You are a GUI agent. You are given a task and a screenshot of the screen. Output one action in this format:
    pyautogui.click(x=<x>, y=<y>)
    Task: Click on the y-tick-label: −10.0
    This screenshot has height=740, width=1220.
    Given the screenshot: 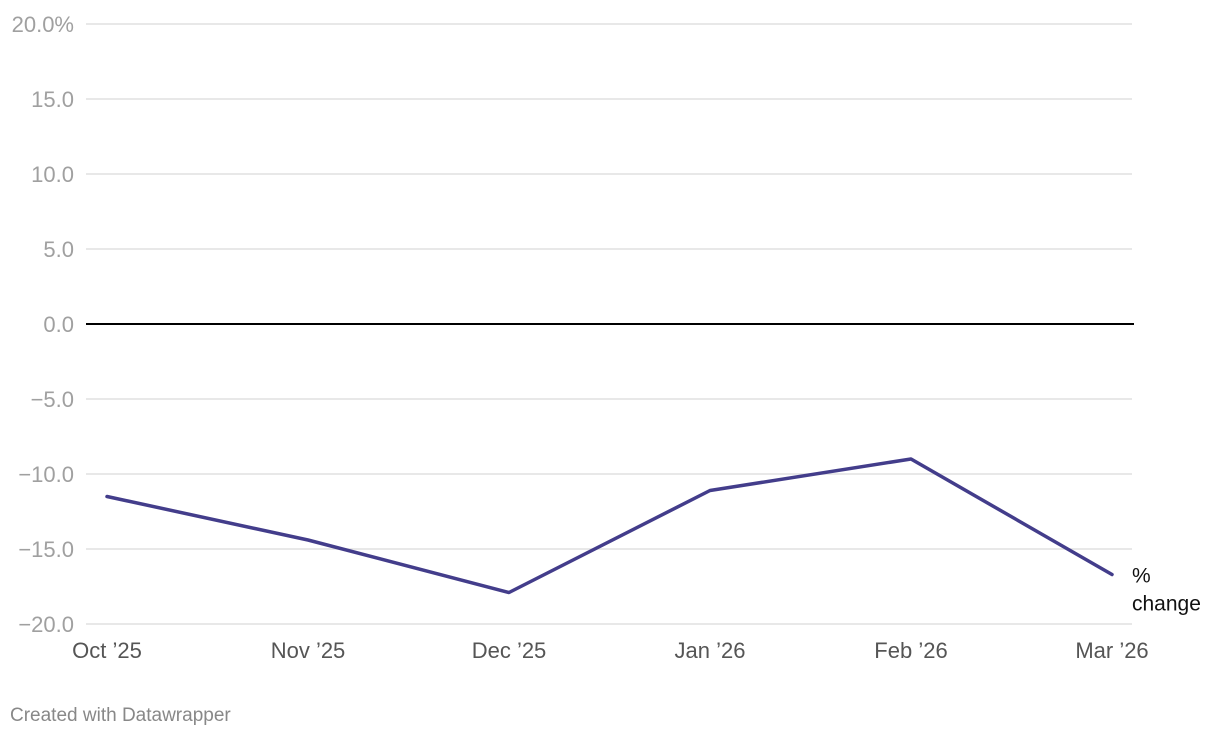 What is the action you would take?
    pyautogui.click(x=46, y=474)
    